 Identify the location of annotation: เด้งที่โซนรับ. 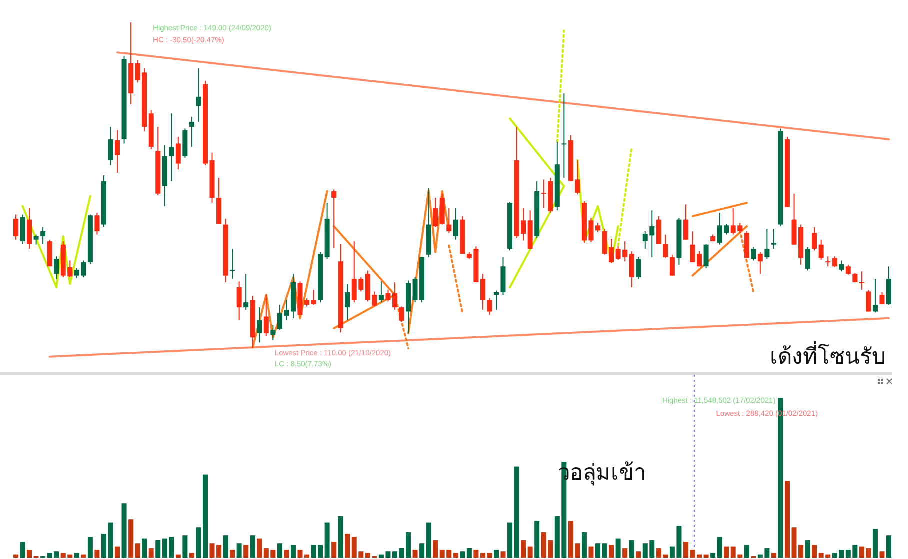
(828, 355).